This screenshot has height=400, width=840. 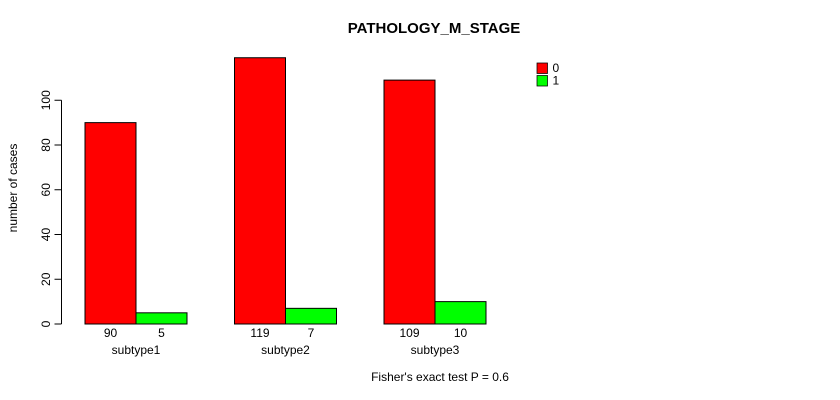 What do you see at coordinates (409, 202) in the screenshot?
I see `bar-0-subtype3` at bounding box center [409, 202].